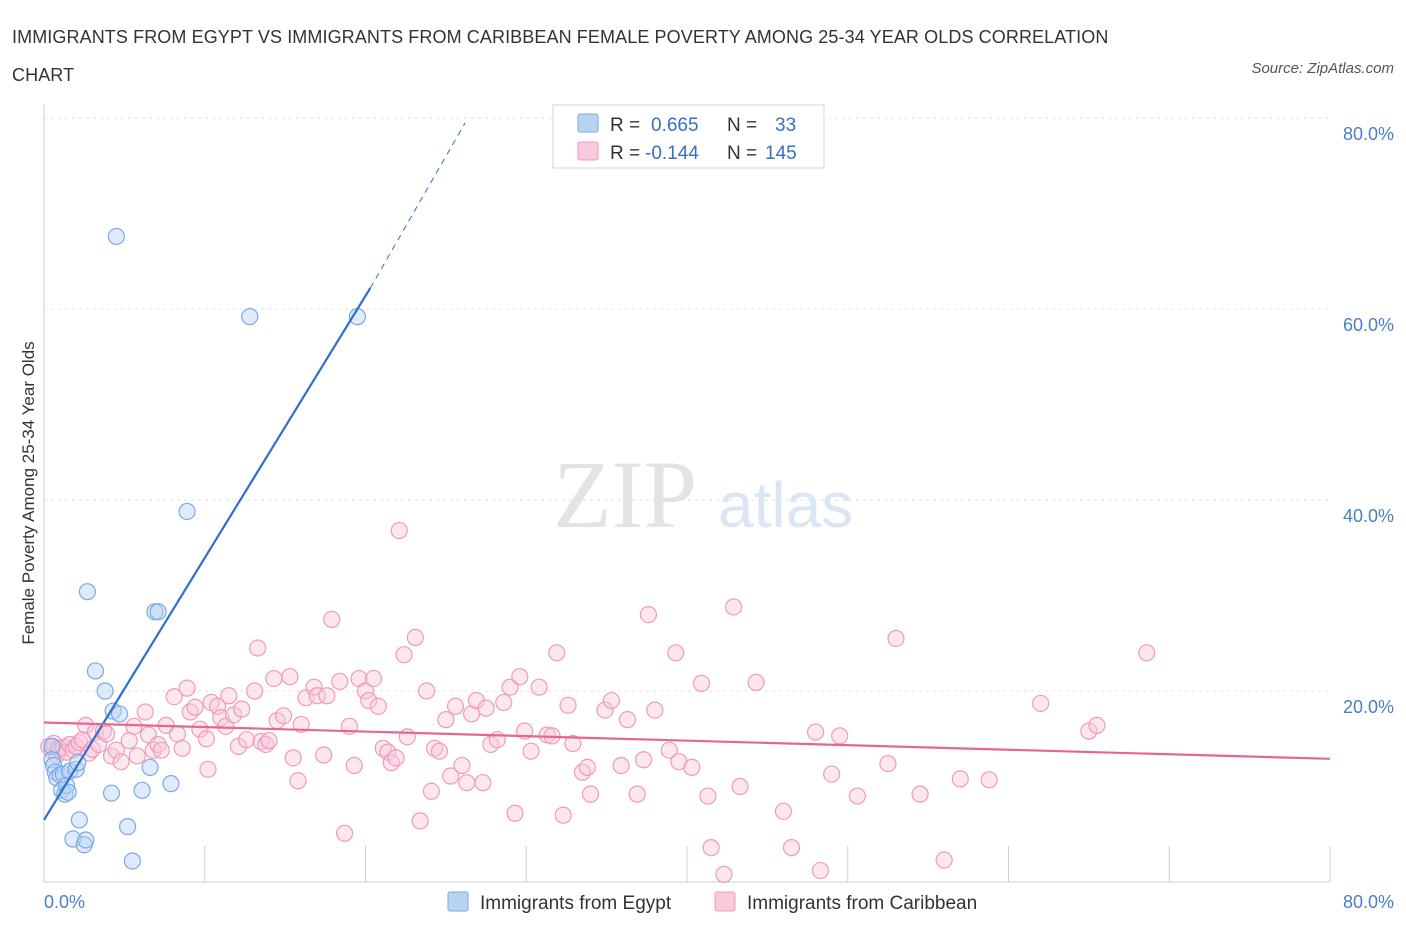 Image resolution: width=1406 pixels, height=930 pixels. What do you see at coordinates (742, 125) in the screenshot?
I see `legend-n-label-egypt: N =` at bounding box center [742, 125].